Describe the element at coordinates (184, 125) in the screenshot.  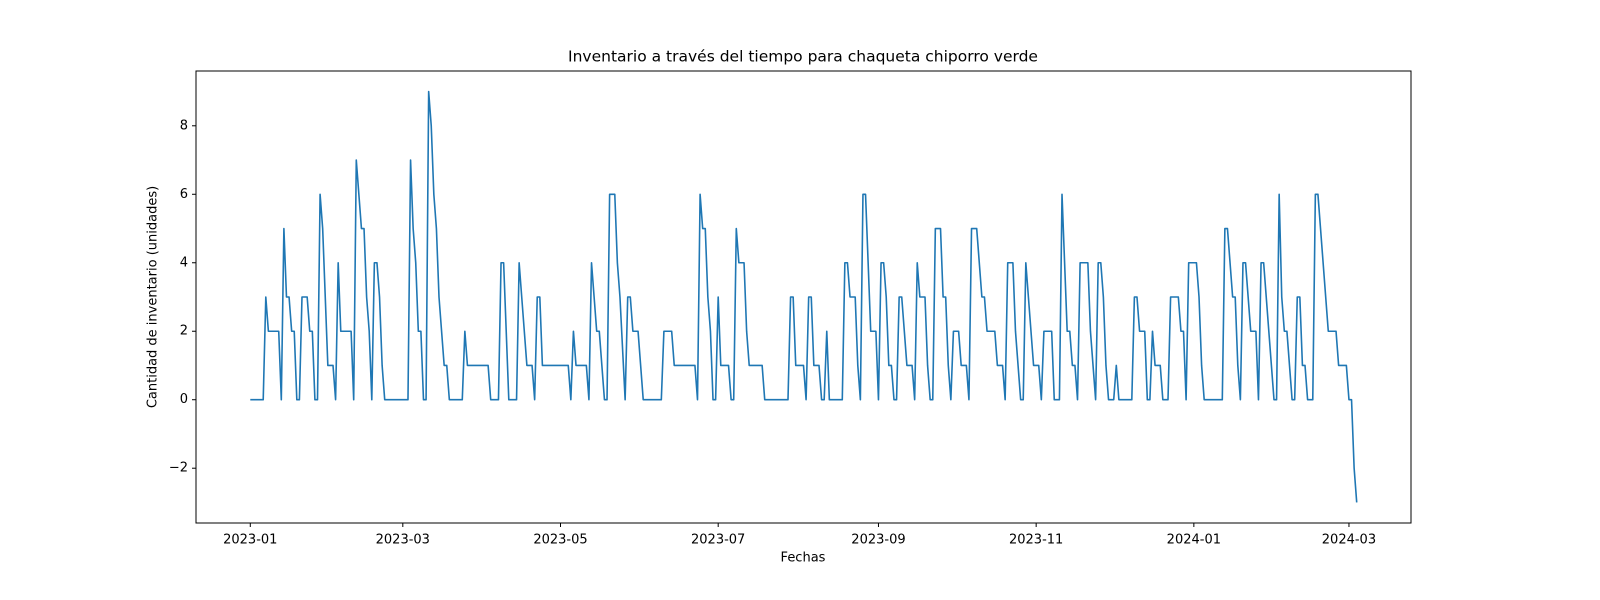
I see `y-tick-label: 8` at that location.